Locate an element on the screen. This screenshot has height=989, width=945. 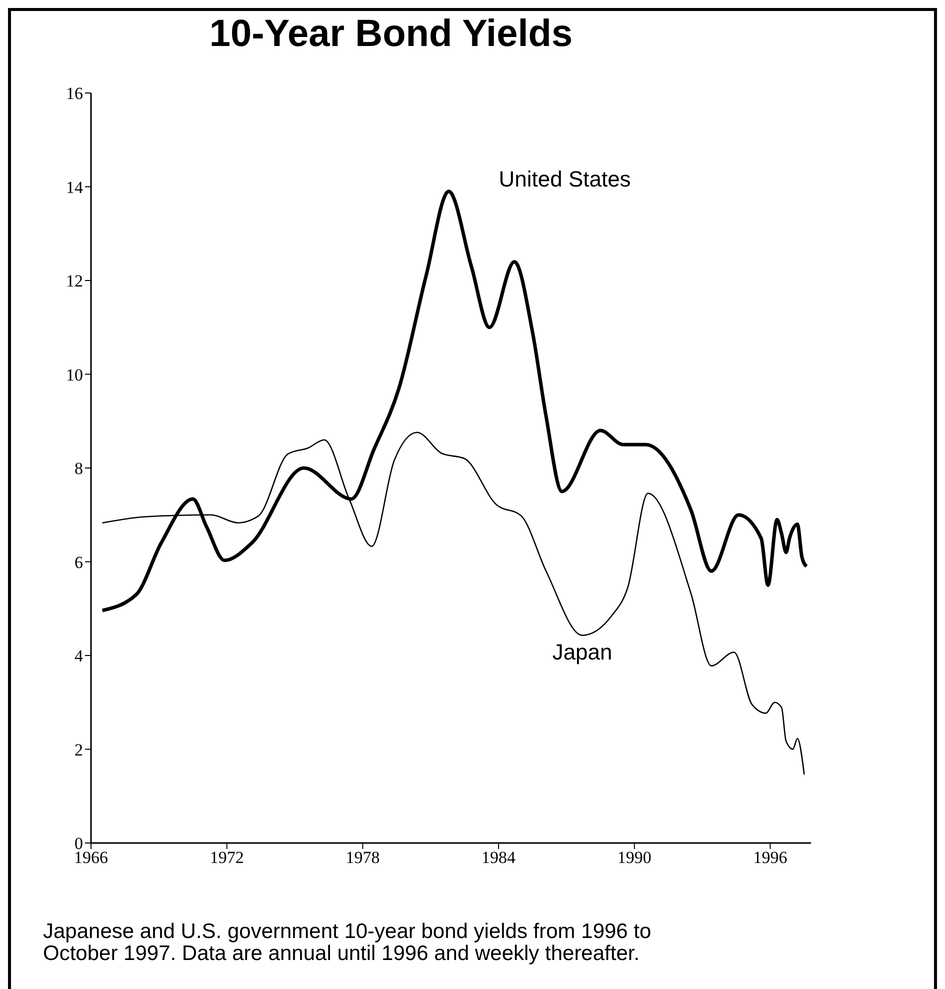
x-tick-label: 1972 is located at coordinates (227, 858).